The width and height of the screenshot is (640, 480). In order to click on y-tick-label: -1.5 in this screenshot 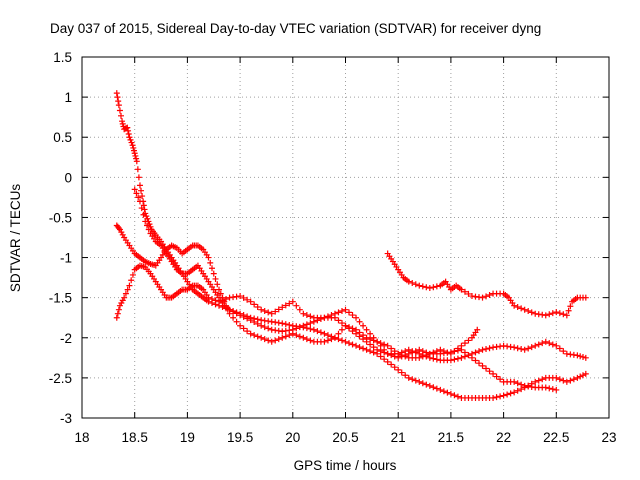, I will do `click(60, 298)`.